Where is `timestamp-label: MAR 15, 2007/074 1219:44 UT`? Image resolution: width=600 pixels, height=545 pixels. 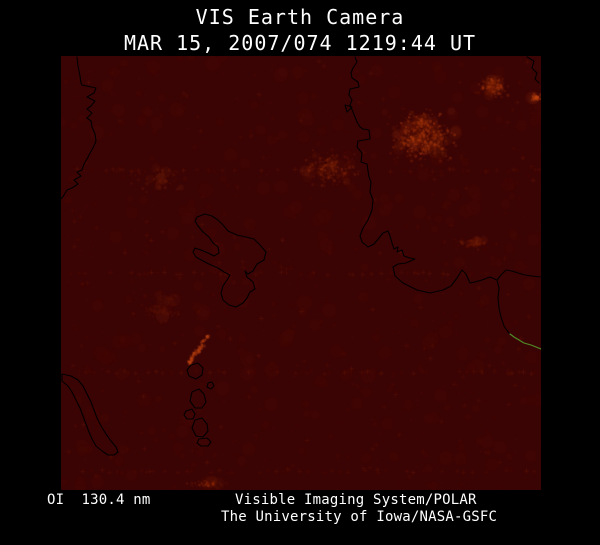
timestamp-label: MAR 15, 2007/074 1219:44 UT is located at coordinates (300, 43).